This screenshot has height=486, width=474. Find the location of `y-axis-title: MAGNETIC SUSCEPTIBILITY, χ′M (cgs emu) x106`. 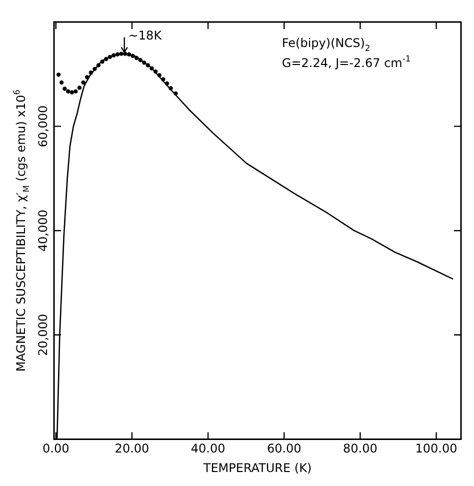

y-axis-title: MAGNETIC SUSCEPTIBILITY, χ′M (cgs emu) x106 is located at coordinates (21, 231).